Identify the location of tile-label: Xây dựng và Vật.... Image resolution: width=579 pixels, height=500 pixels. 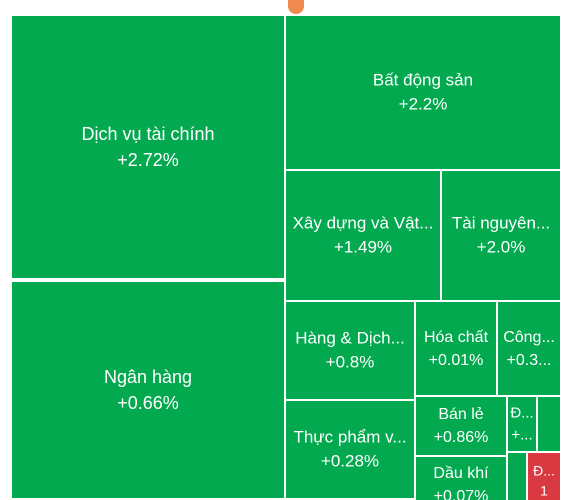
(363, 222).